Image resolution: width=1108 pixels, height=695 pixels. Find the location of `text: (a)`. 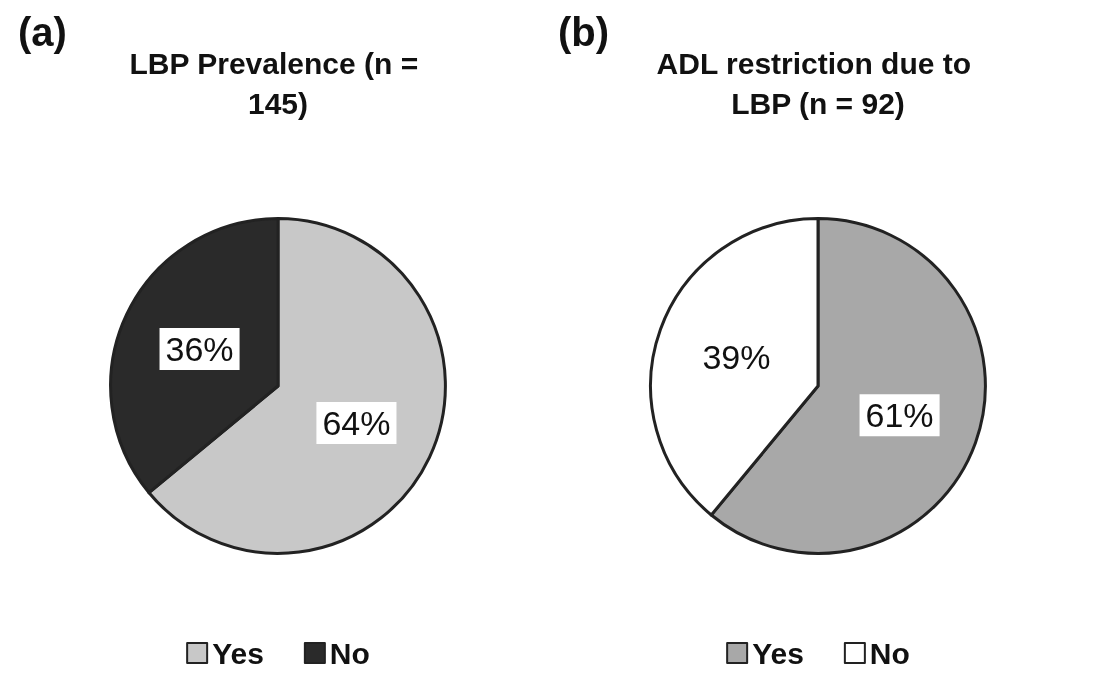

text: (a) is located at coordinates (42, 32).